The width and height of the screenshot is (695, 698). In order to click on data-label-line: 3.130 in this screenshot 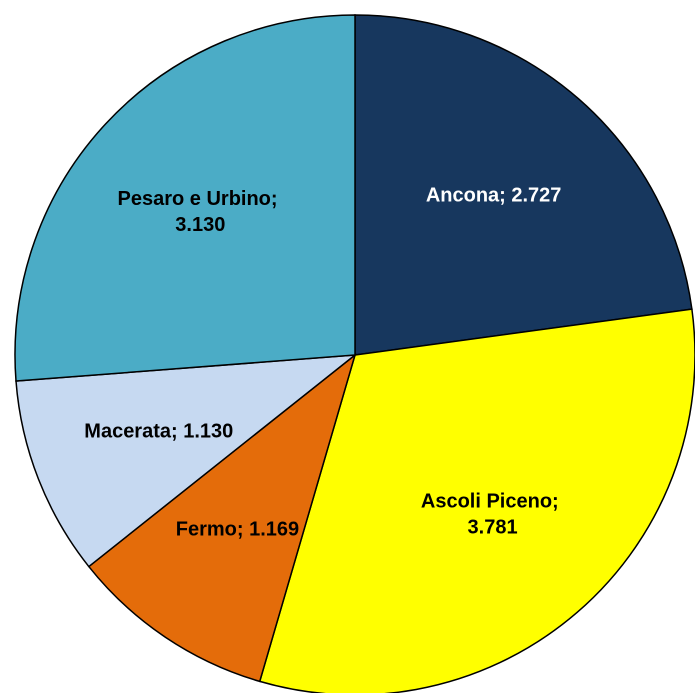, I will do `click(200, 225)`.